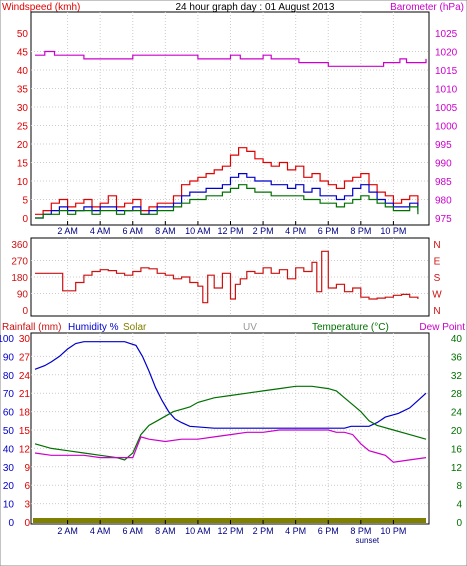 This screenshot has height=566, width=467. I want to click on barometer-axis-tick-9: 1020, so click(446, 53).